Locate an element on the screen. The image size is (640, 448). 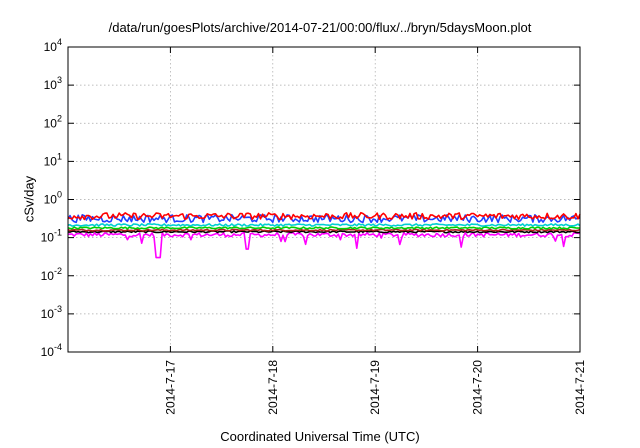
y-tick-label: 10⁻³ is located at coordinates (51, 312).